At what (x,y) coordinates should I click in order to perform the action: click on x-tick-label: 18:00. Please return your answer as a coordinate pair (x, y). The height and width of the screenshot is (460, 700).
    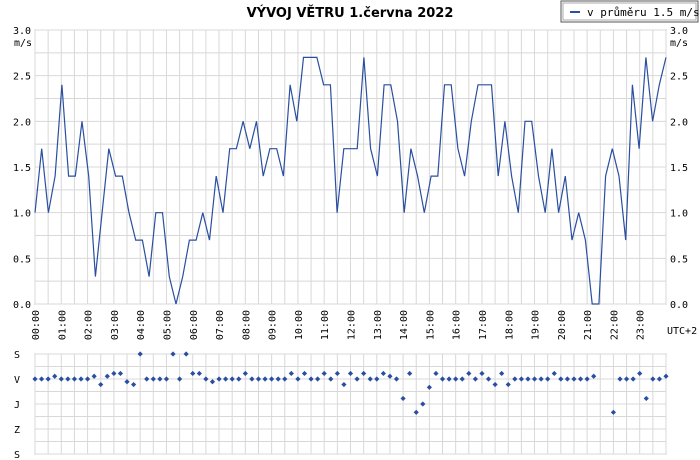
    Looking at the image, I should click on (509, 325).